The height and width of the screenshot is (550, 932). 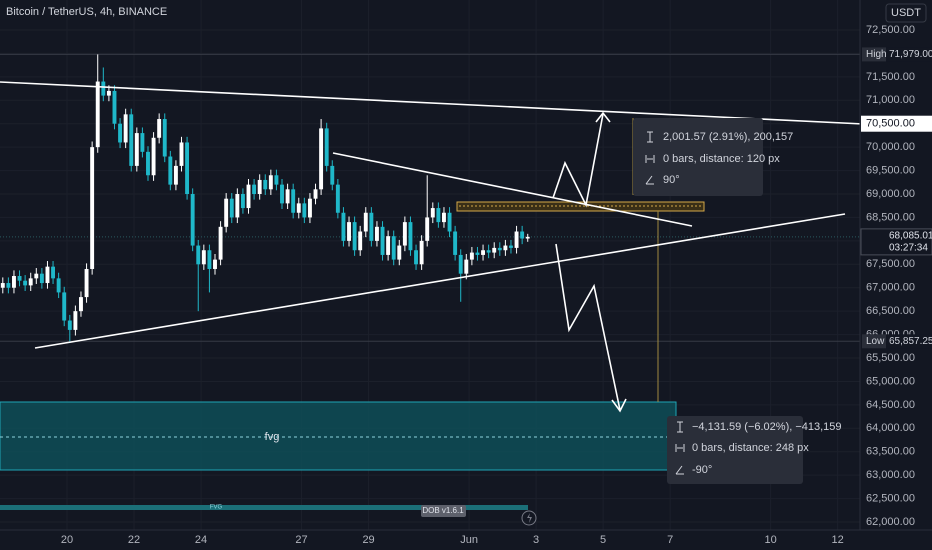 I want to click on indicator-bar, so click(x=264, y=507).